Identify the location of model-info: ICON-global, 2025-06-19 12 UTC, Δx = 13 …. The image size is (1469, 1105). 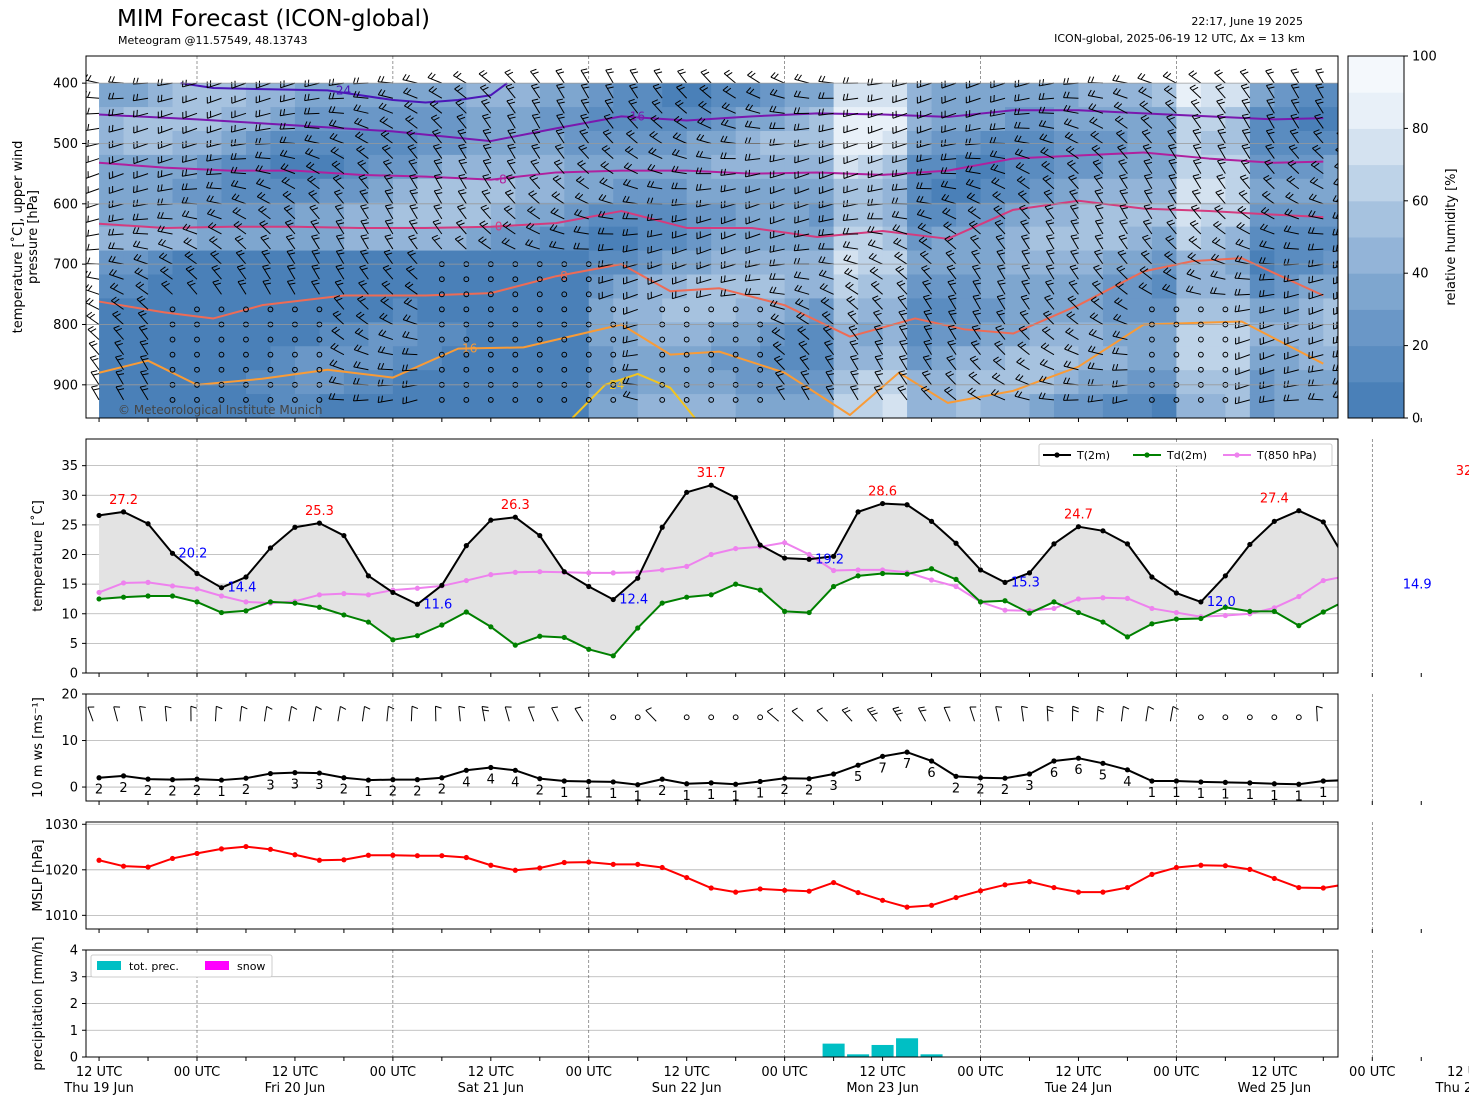
(1179, 38).